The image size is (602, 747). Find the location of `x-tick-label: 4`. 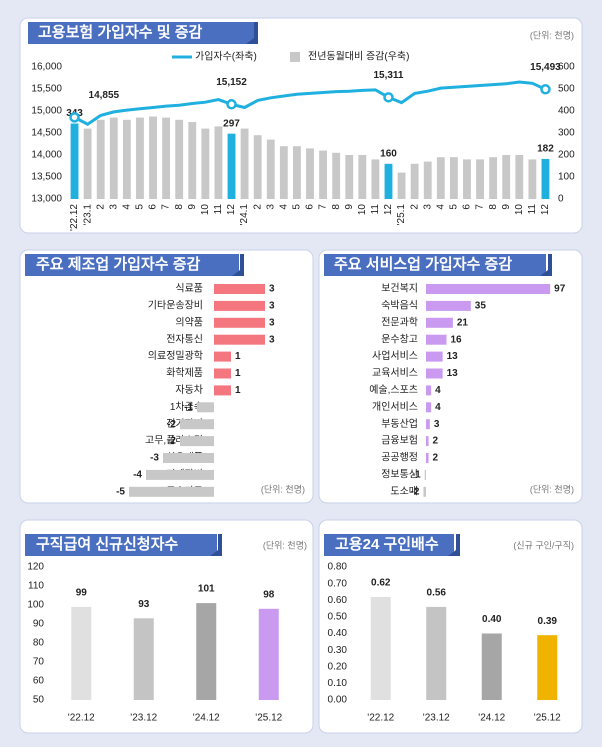

x-tick-label: 4 is located at coordinates (440, 207).